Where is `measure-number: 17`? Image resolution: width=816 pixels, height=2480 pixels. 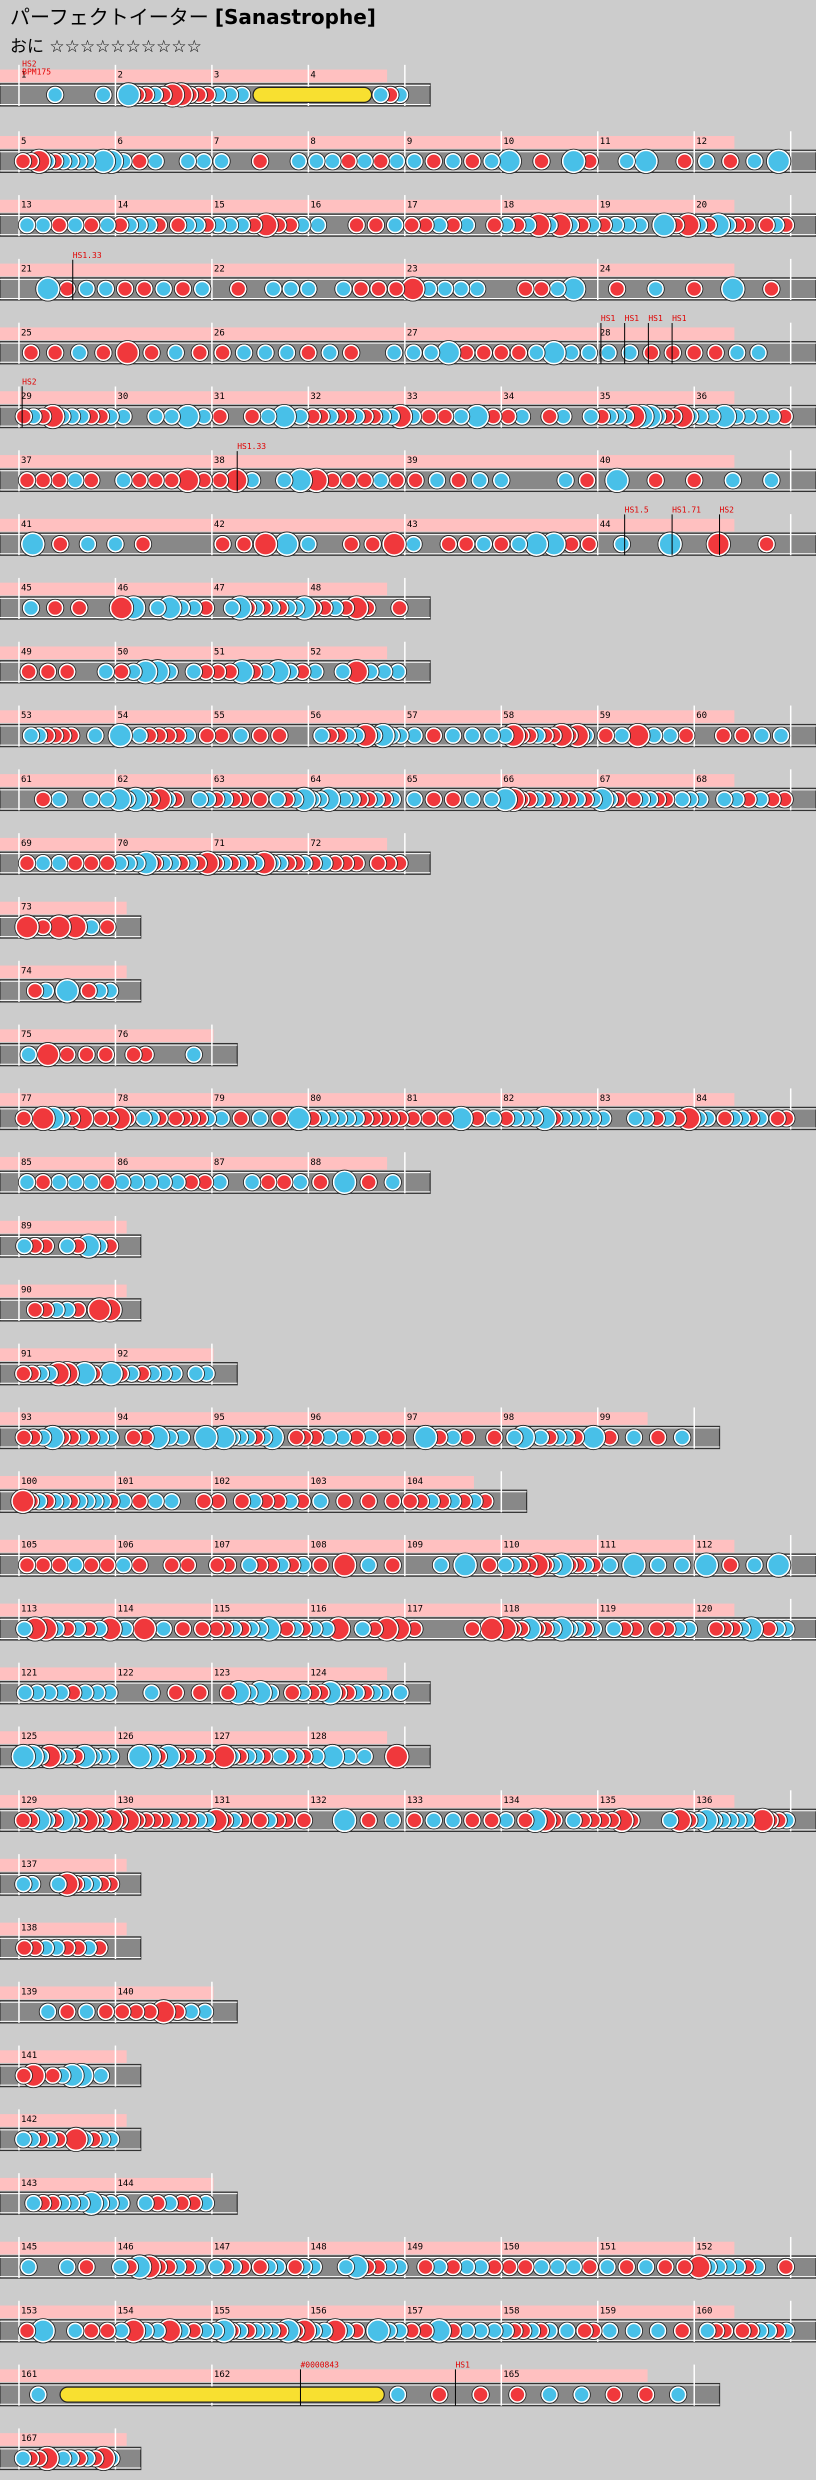 measure-number: 17 is located at coordinates (412, 206).